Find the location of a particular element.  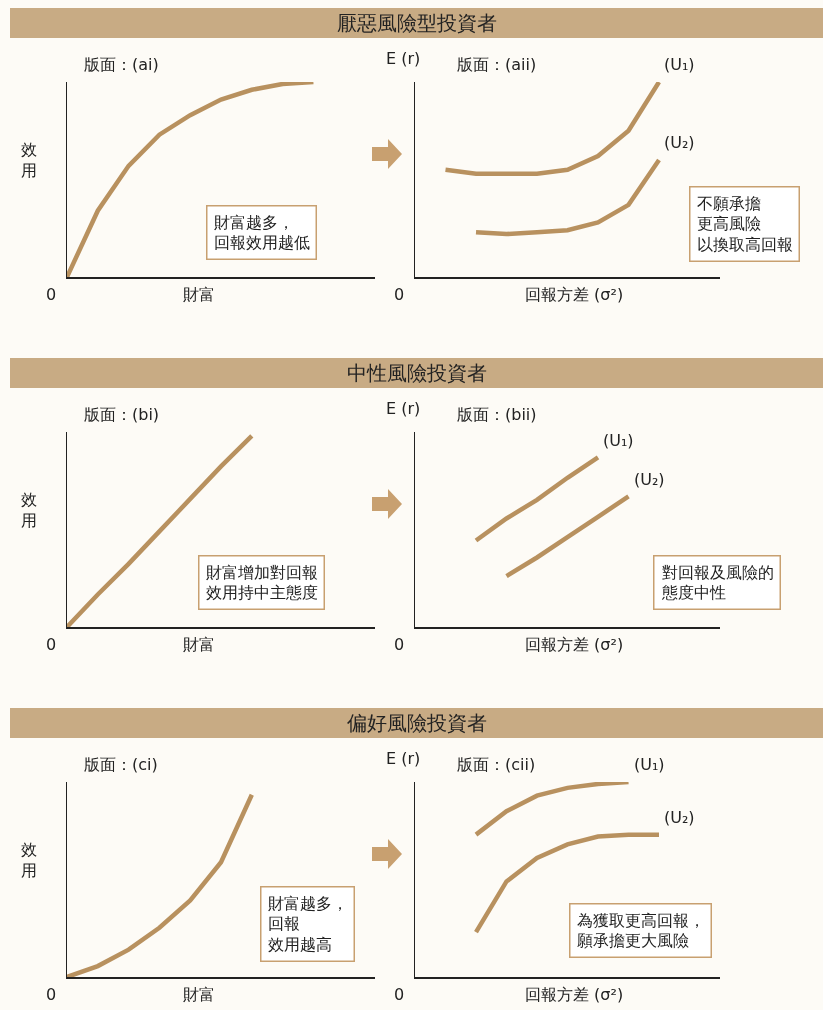

annotation: 不願承擔更高風險以換取高回報 is located at coordinates (744, 224).